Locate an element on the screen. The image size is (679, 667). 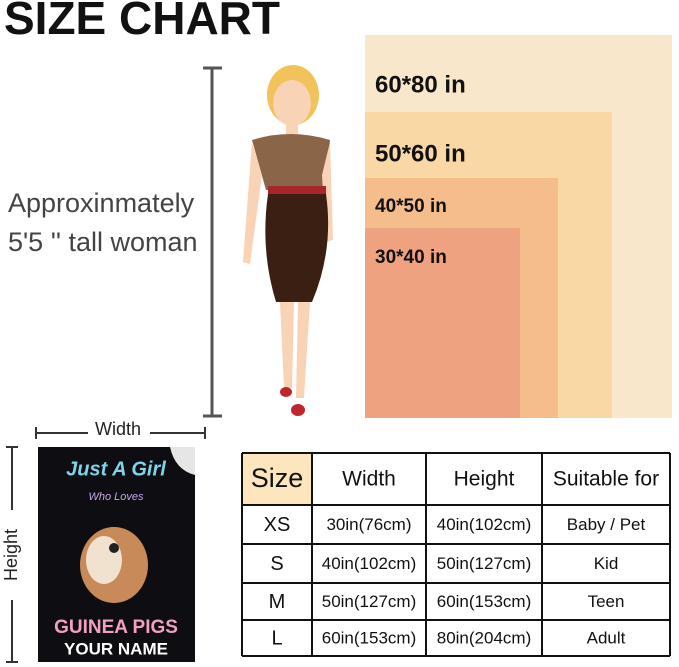
header-cell: Size is located at coordinates (277, 478).